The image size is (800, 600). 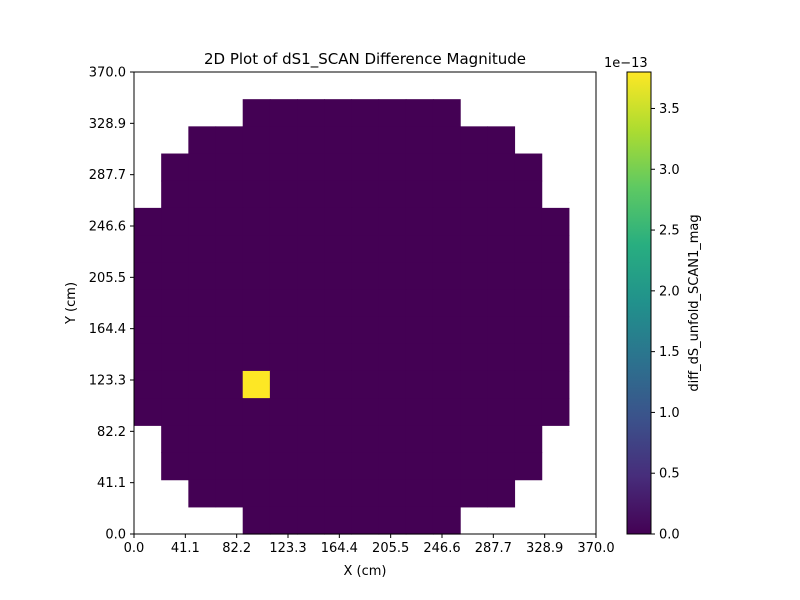 I want to click on y-tick-label: 246.6, so click(x=107, y=227).